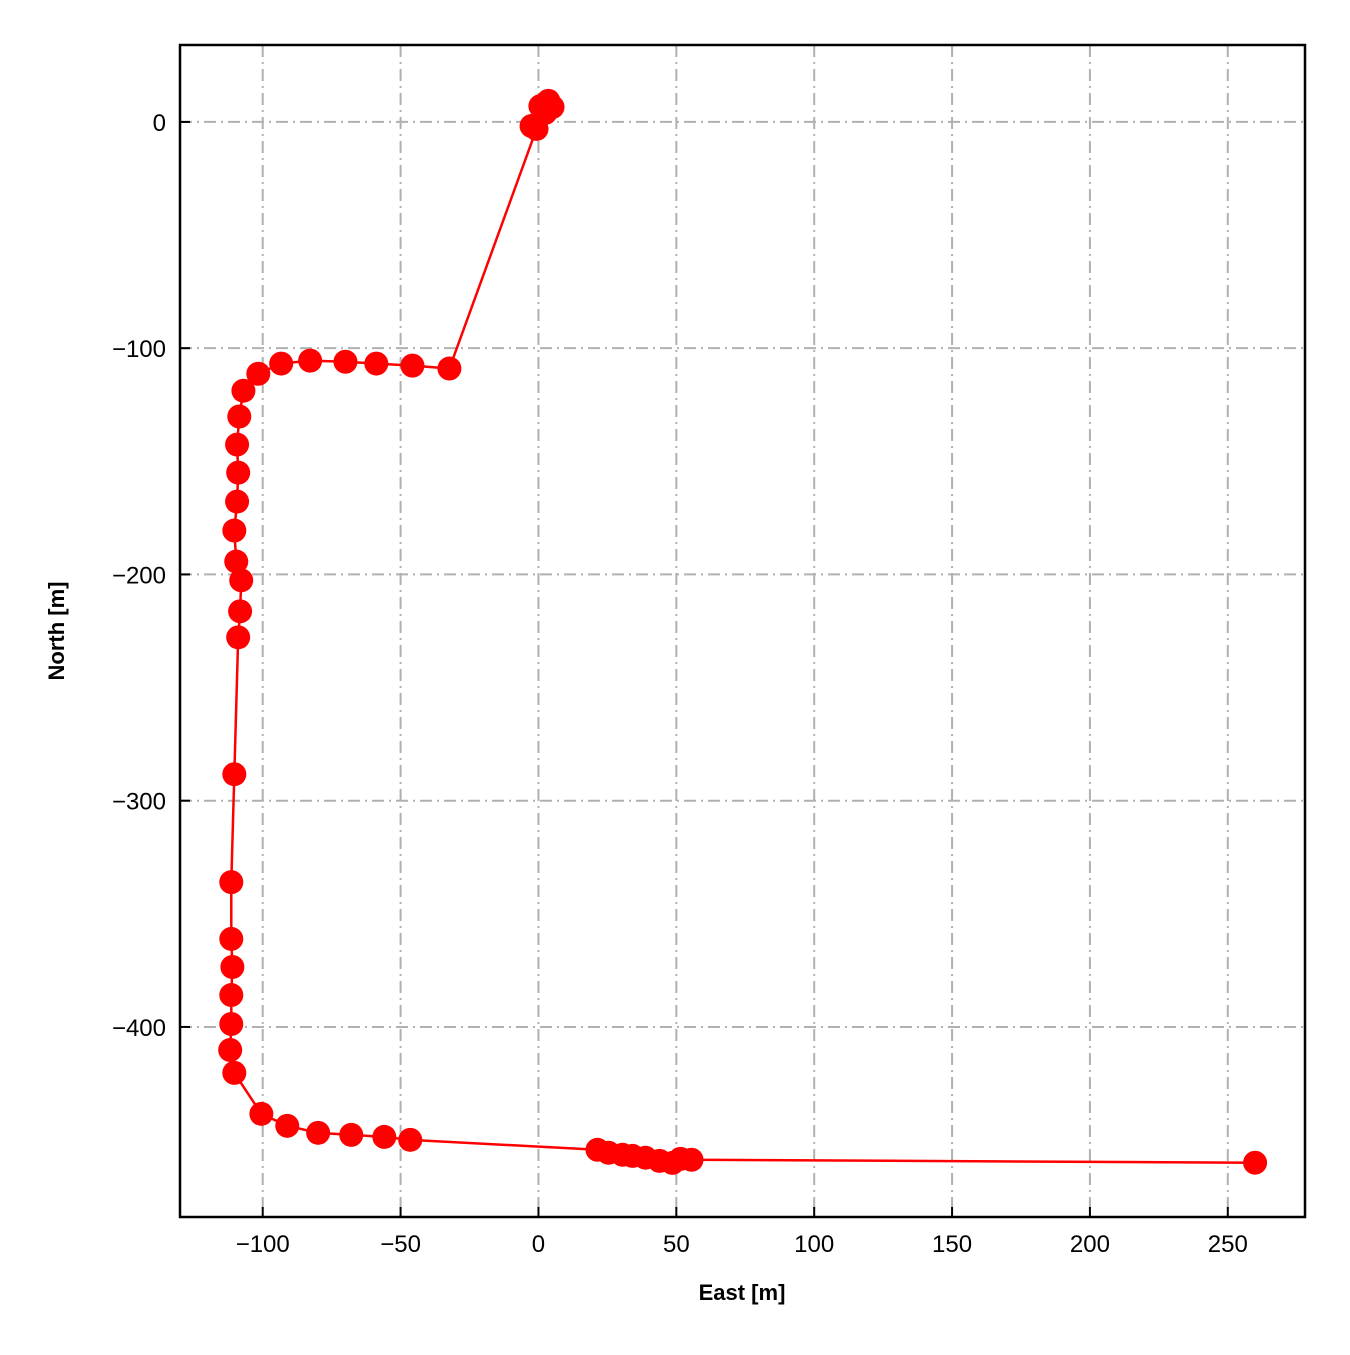 Image resolution: width=1350 pixels, height=1355 pixels. What do you see at coordinates (139, 1028) in the screenshot?
I see `y-tick-label: −400` at bounding box center [139, 1028].